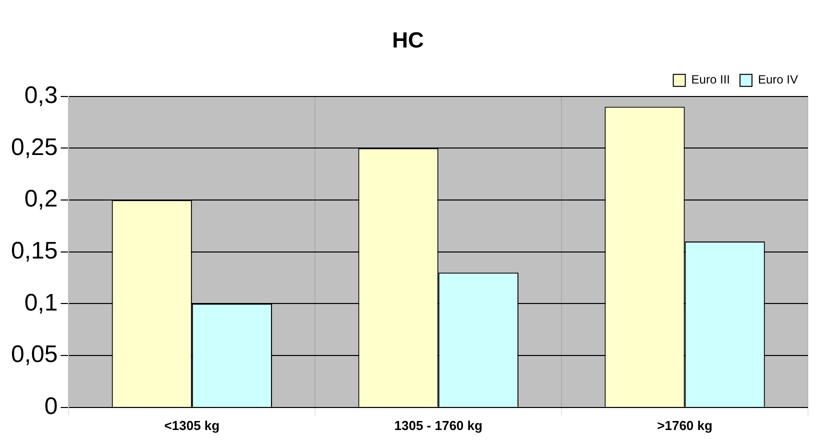 Image resolution: width=826 pixels, height=445 pixels. What do you see at coordinates (684, 425) in the screenshot?
I see `x-tick-label: >1760 kg` at bounding box center [684, 425].